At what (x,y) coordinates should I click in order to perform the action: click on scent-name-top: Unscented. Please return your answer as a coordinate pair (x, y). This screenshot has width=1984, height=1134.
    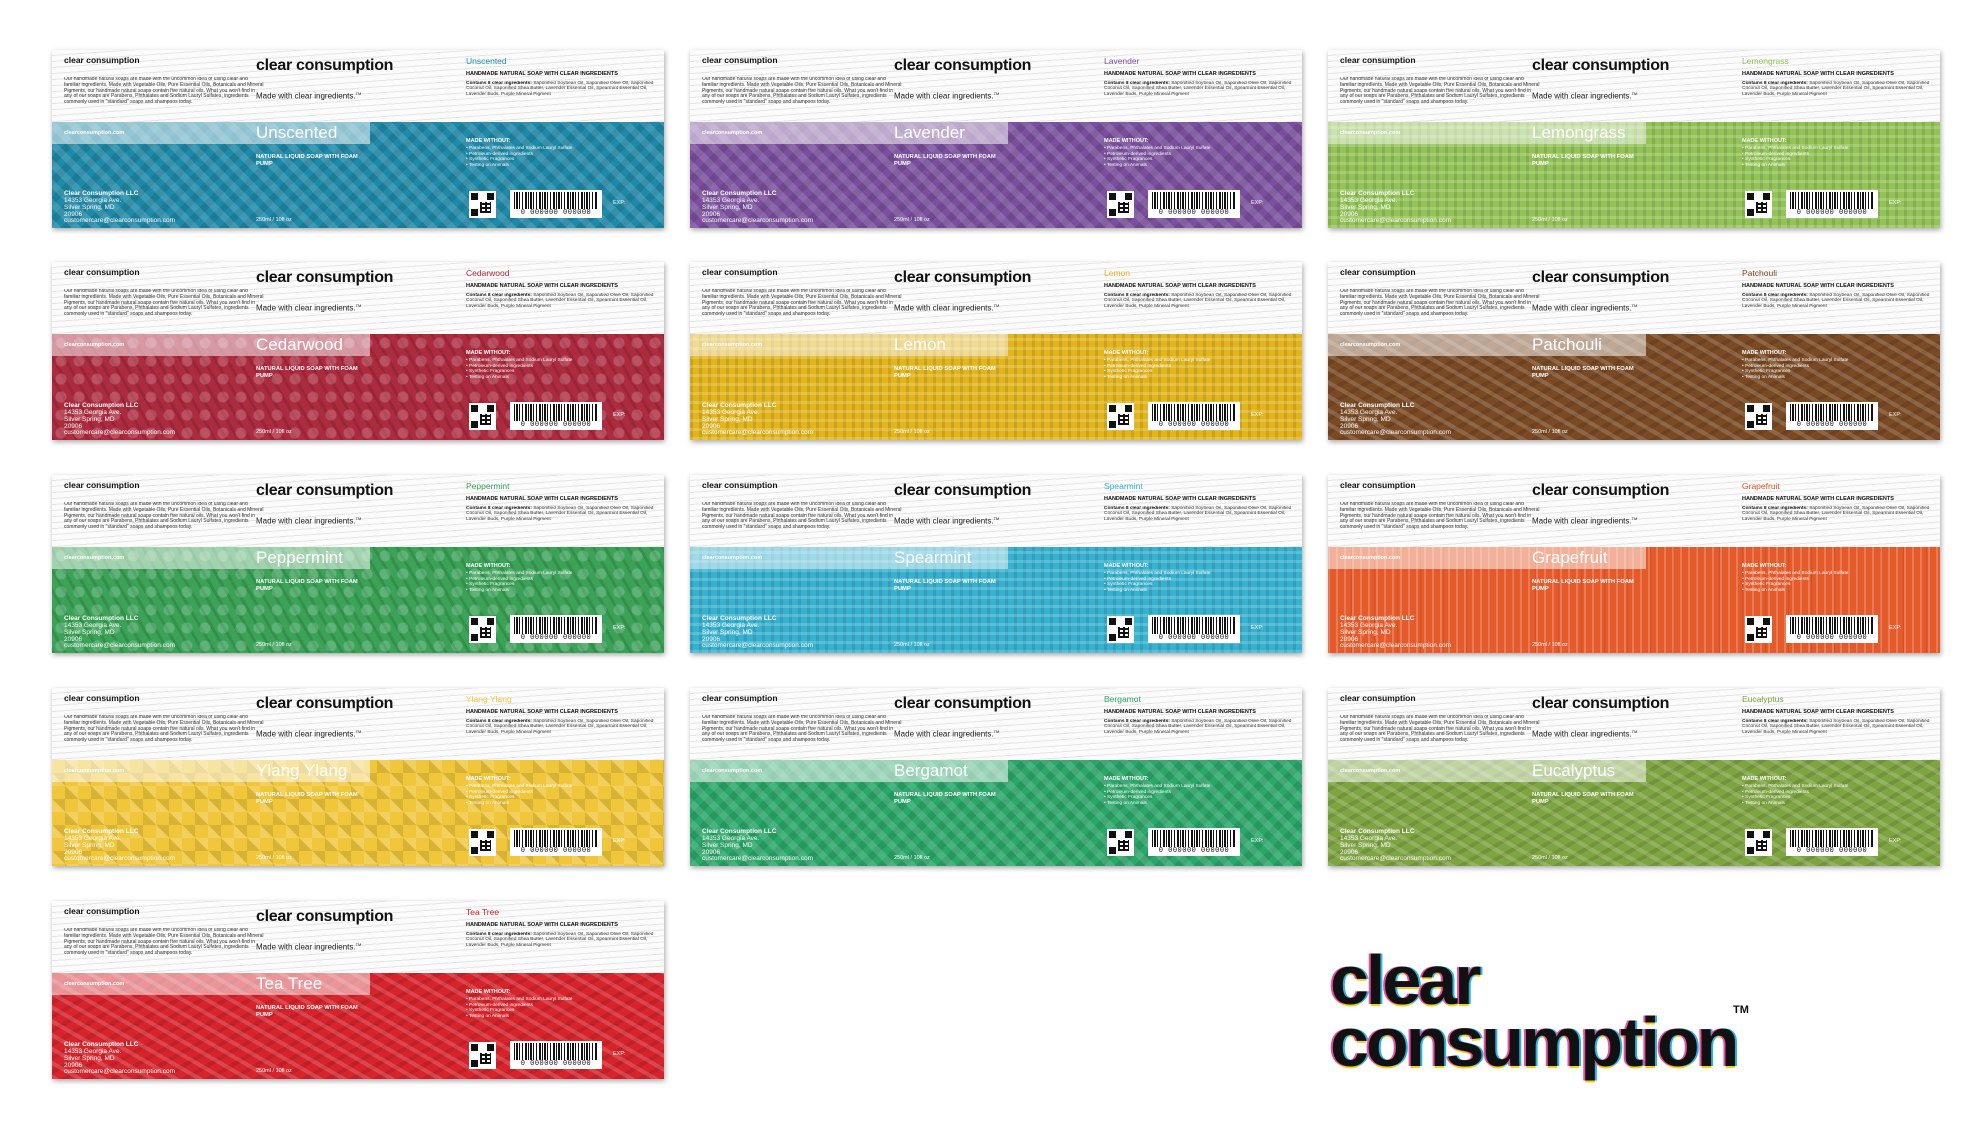
    Looking at the image, I should click on (486, 61).